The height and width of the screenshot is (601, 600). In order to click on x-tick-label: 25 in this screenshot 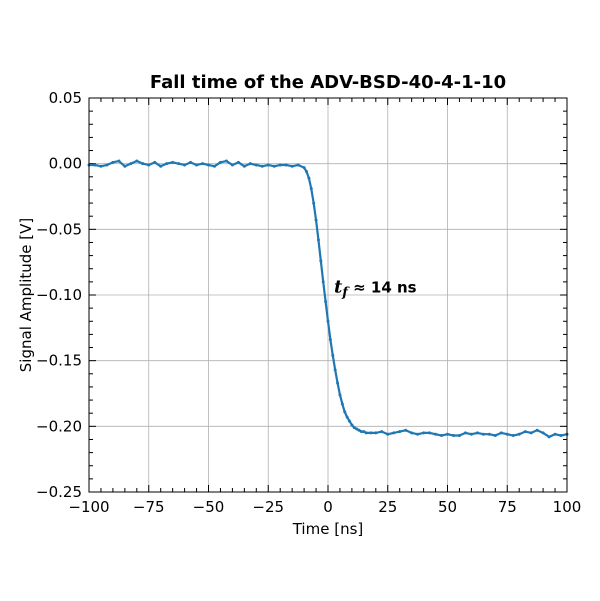, I will do `click(387, 507)`.